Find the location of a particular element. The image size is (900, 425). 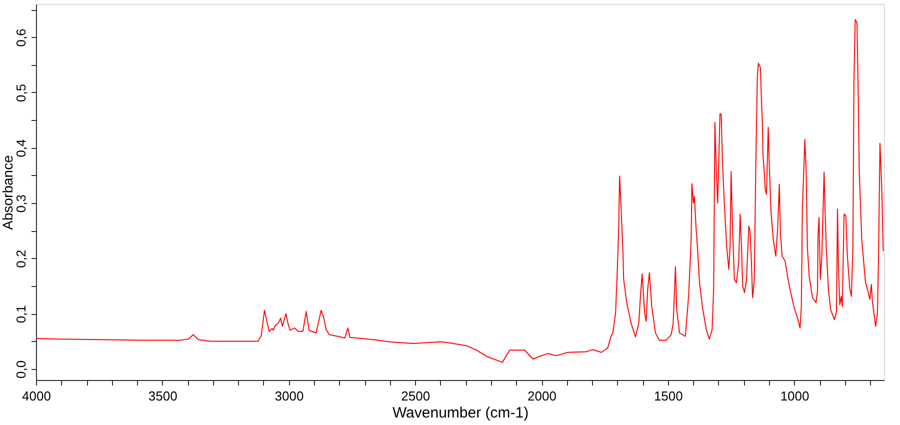

x-tick-label: 2000 is located at coordinates (542, 396).